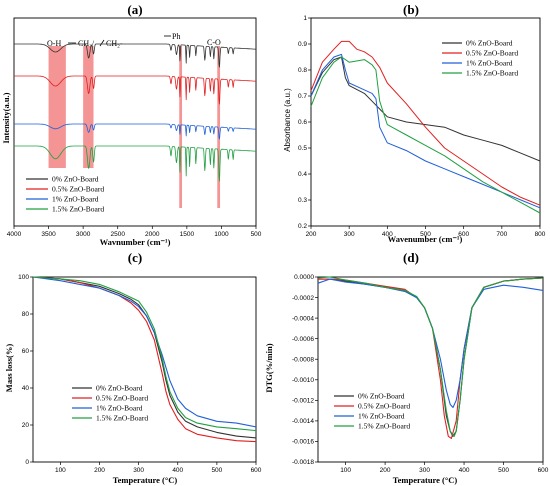 This screenshot has height=486, width=550. Describe the element at coordinates (381, 396) in the screenshot. I see `panel-d-legend-label: 0% ZnO-Board` at that location.